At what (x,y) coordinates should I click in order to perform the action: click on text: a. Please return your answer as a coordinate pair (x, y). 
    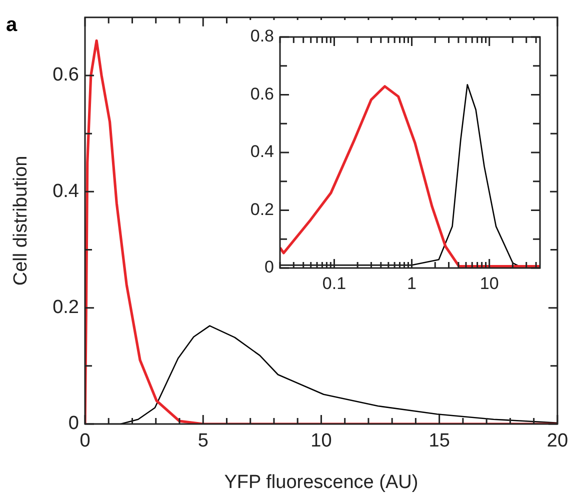
    Looking at the image, I should click on (12, 25).